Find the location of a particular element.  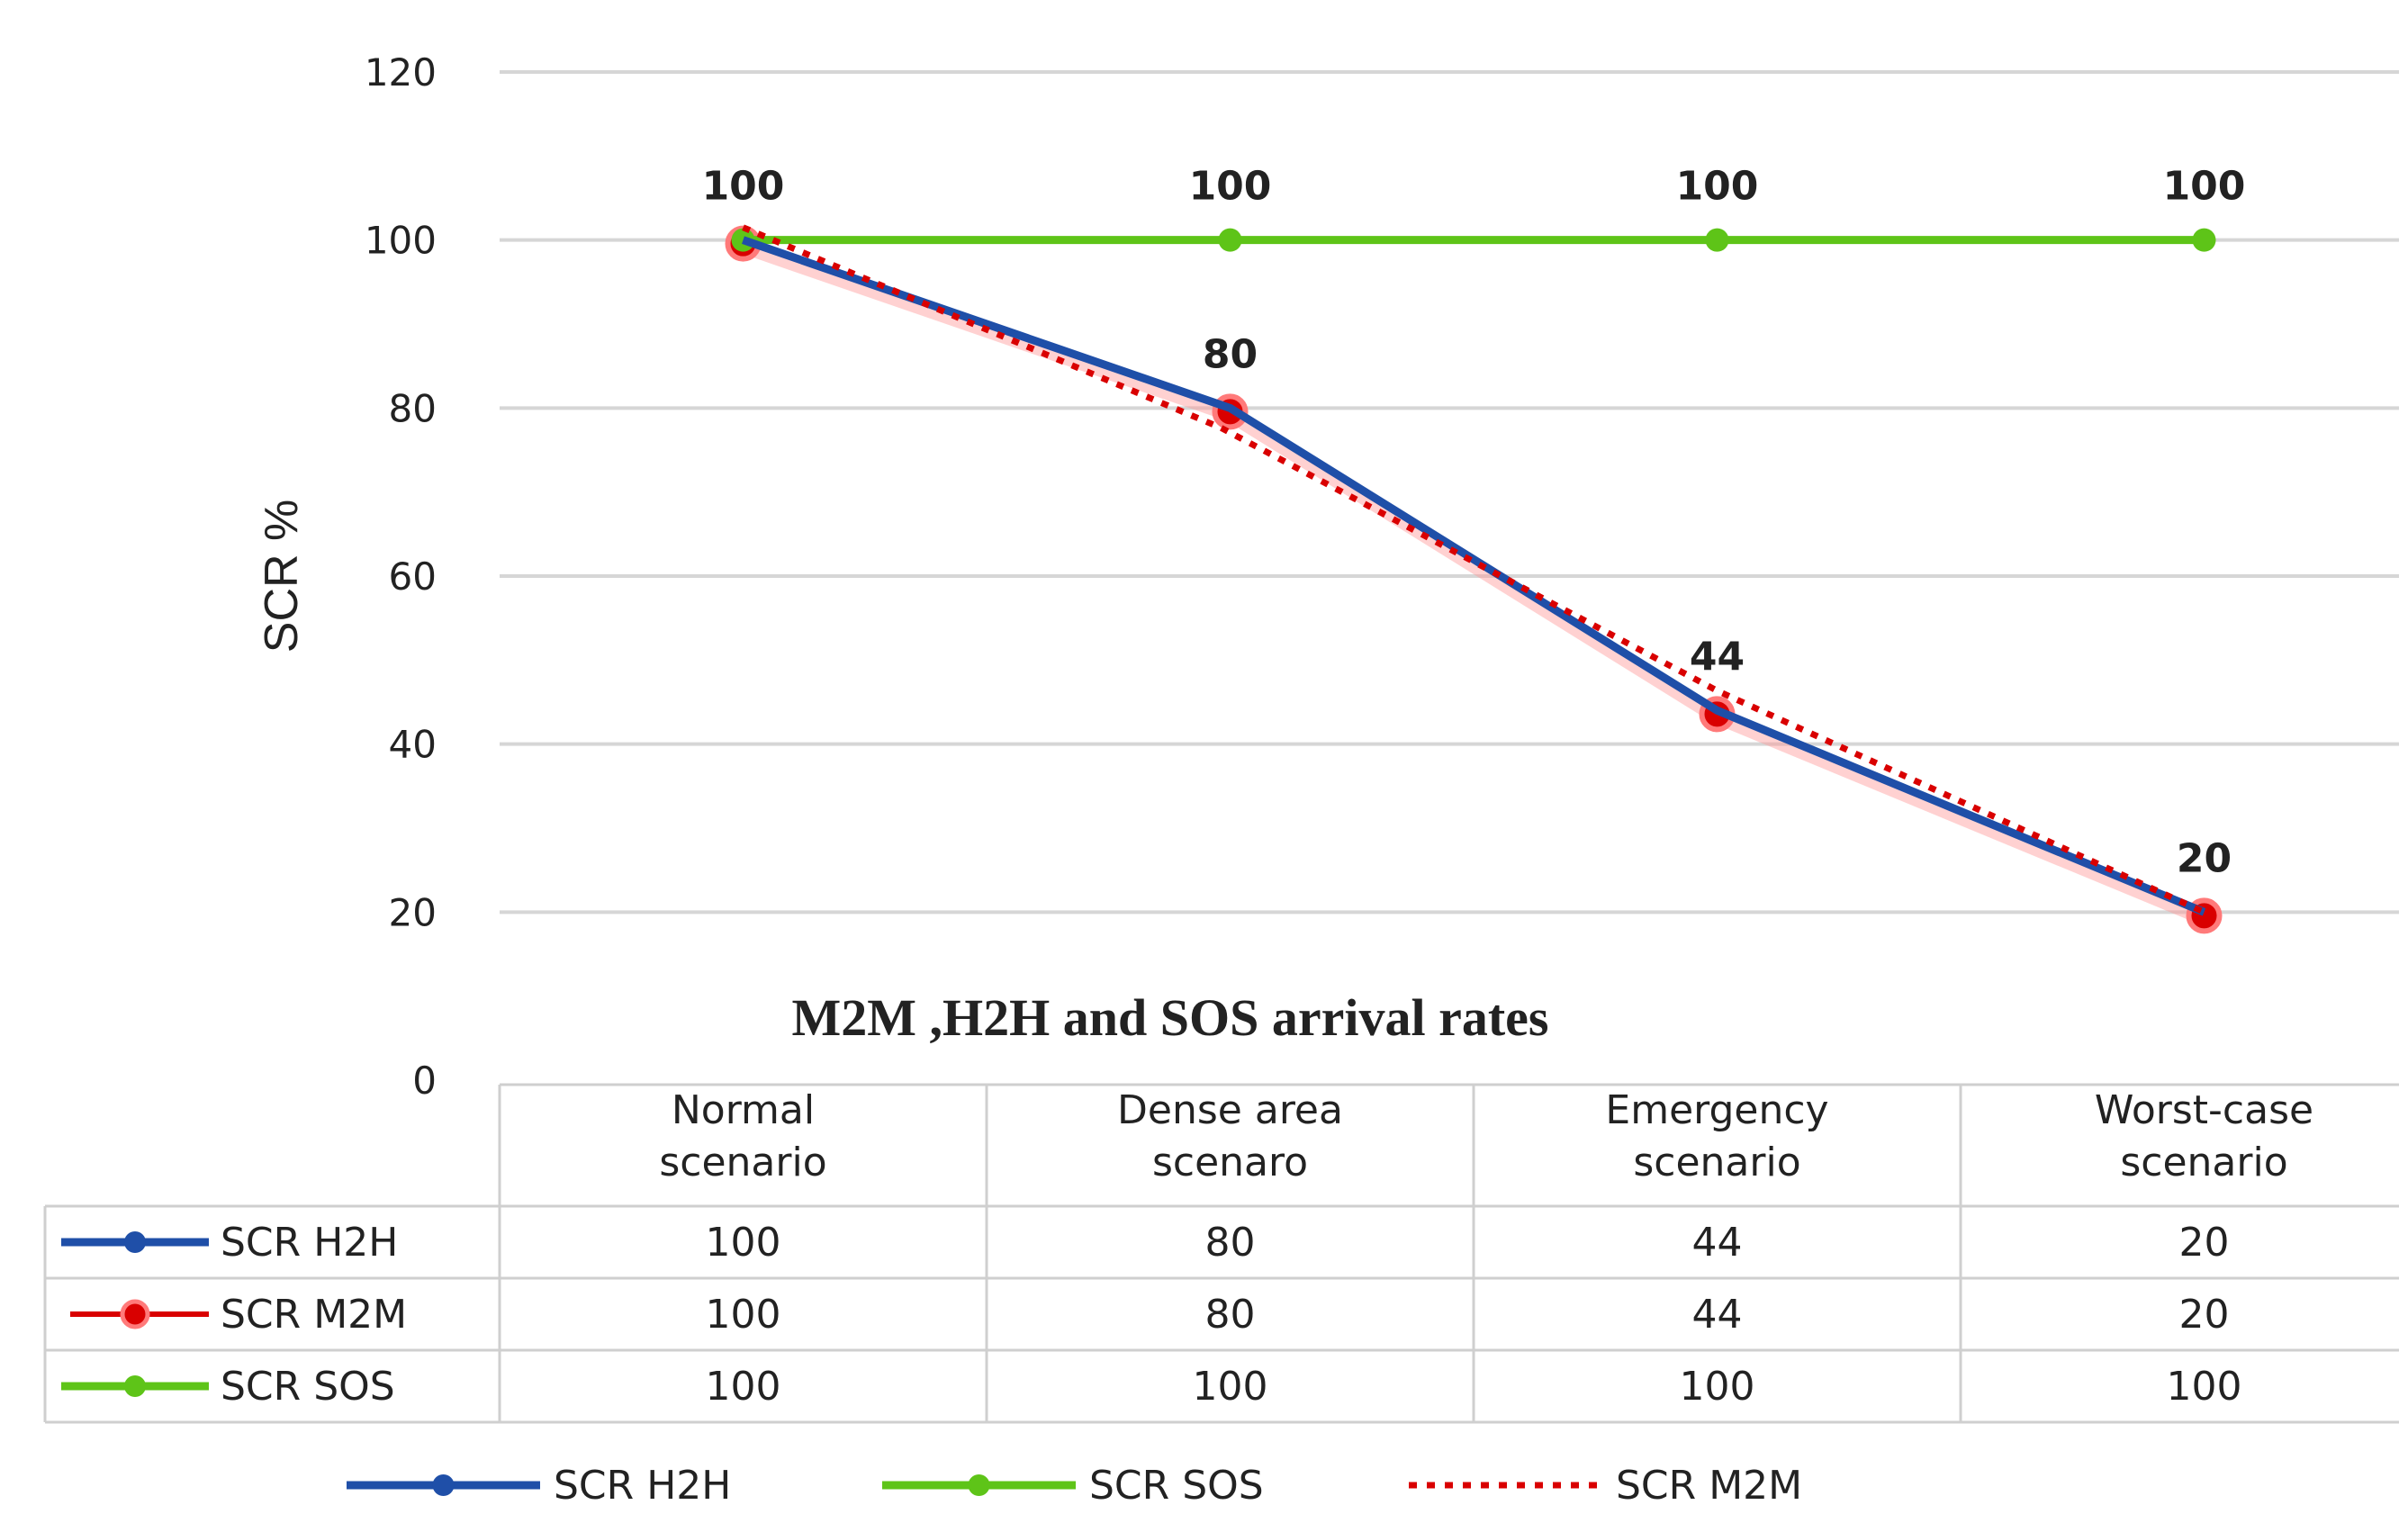

legend-entry-label: SCR H2H is located at coordinates (643, 1486).